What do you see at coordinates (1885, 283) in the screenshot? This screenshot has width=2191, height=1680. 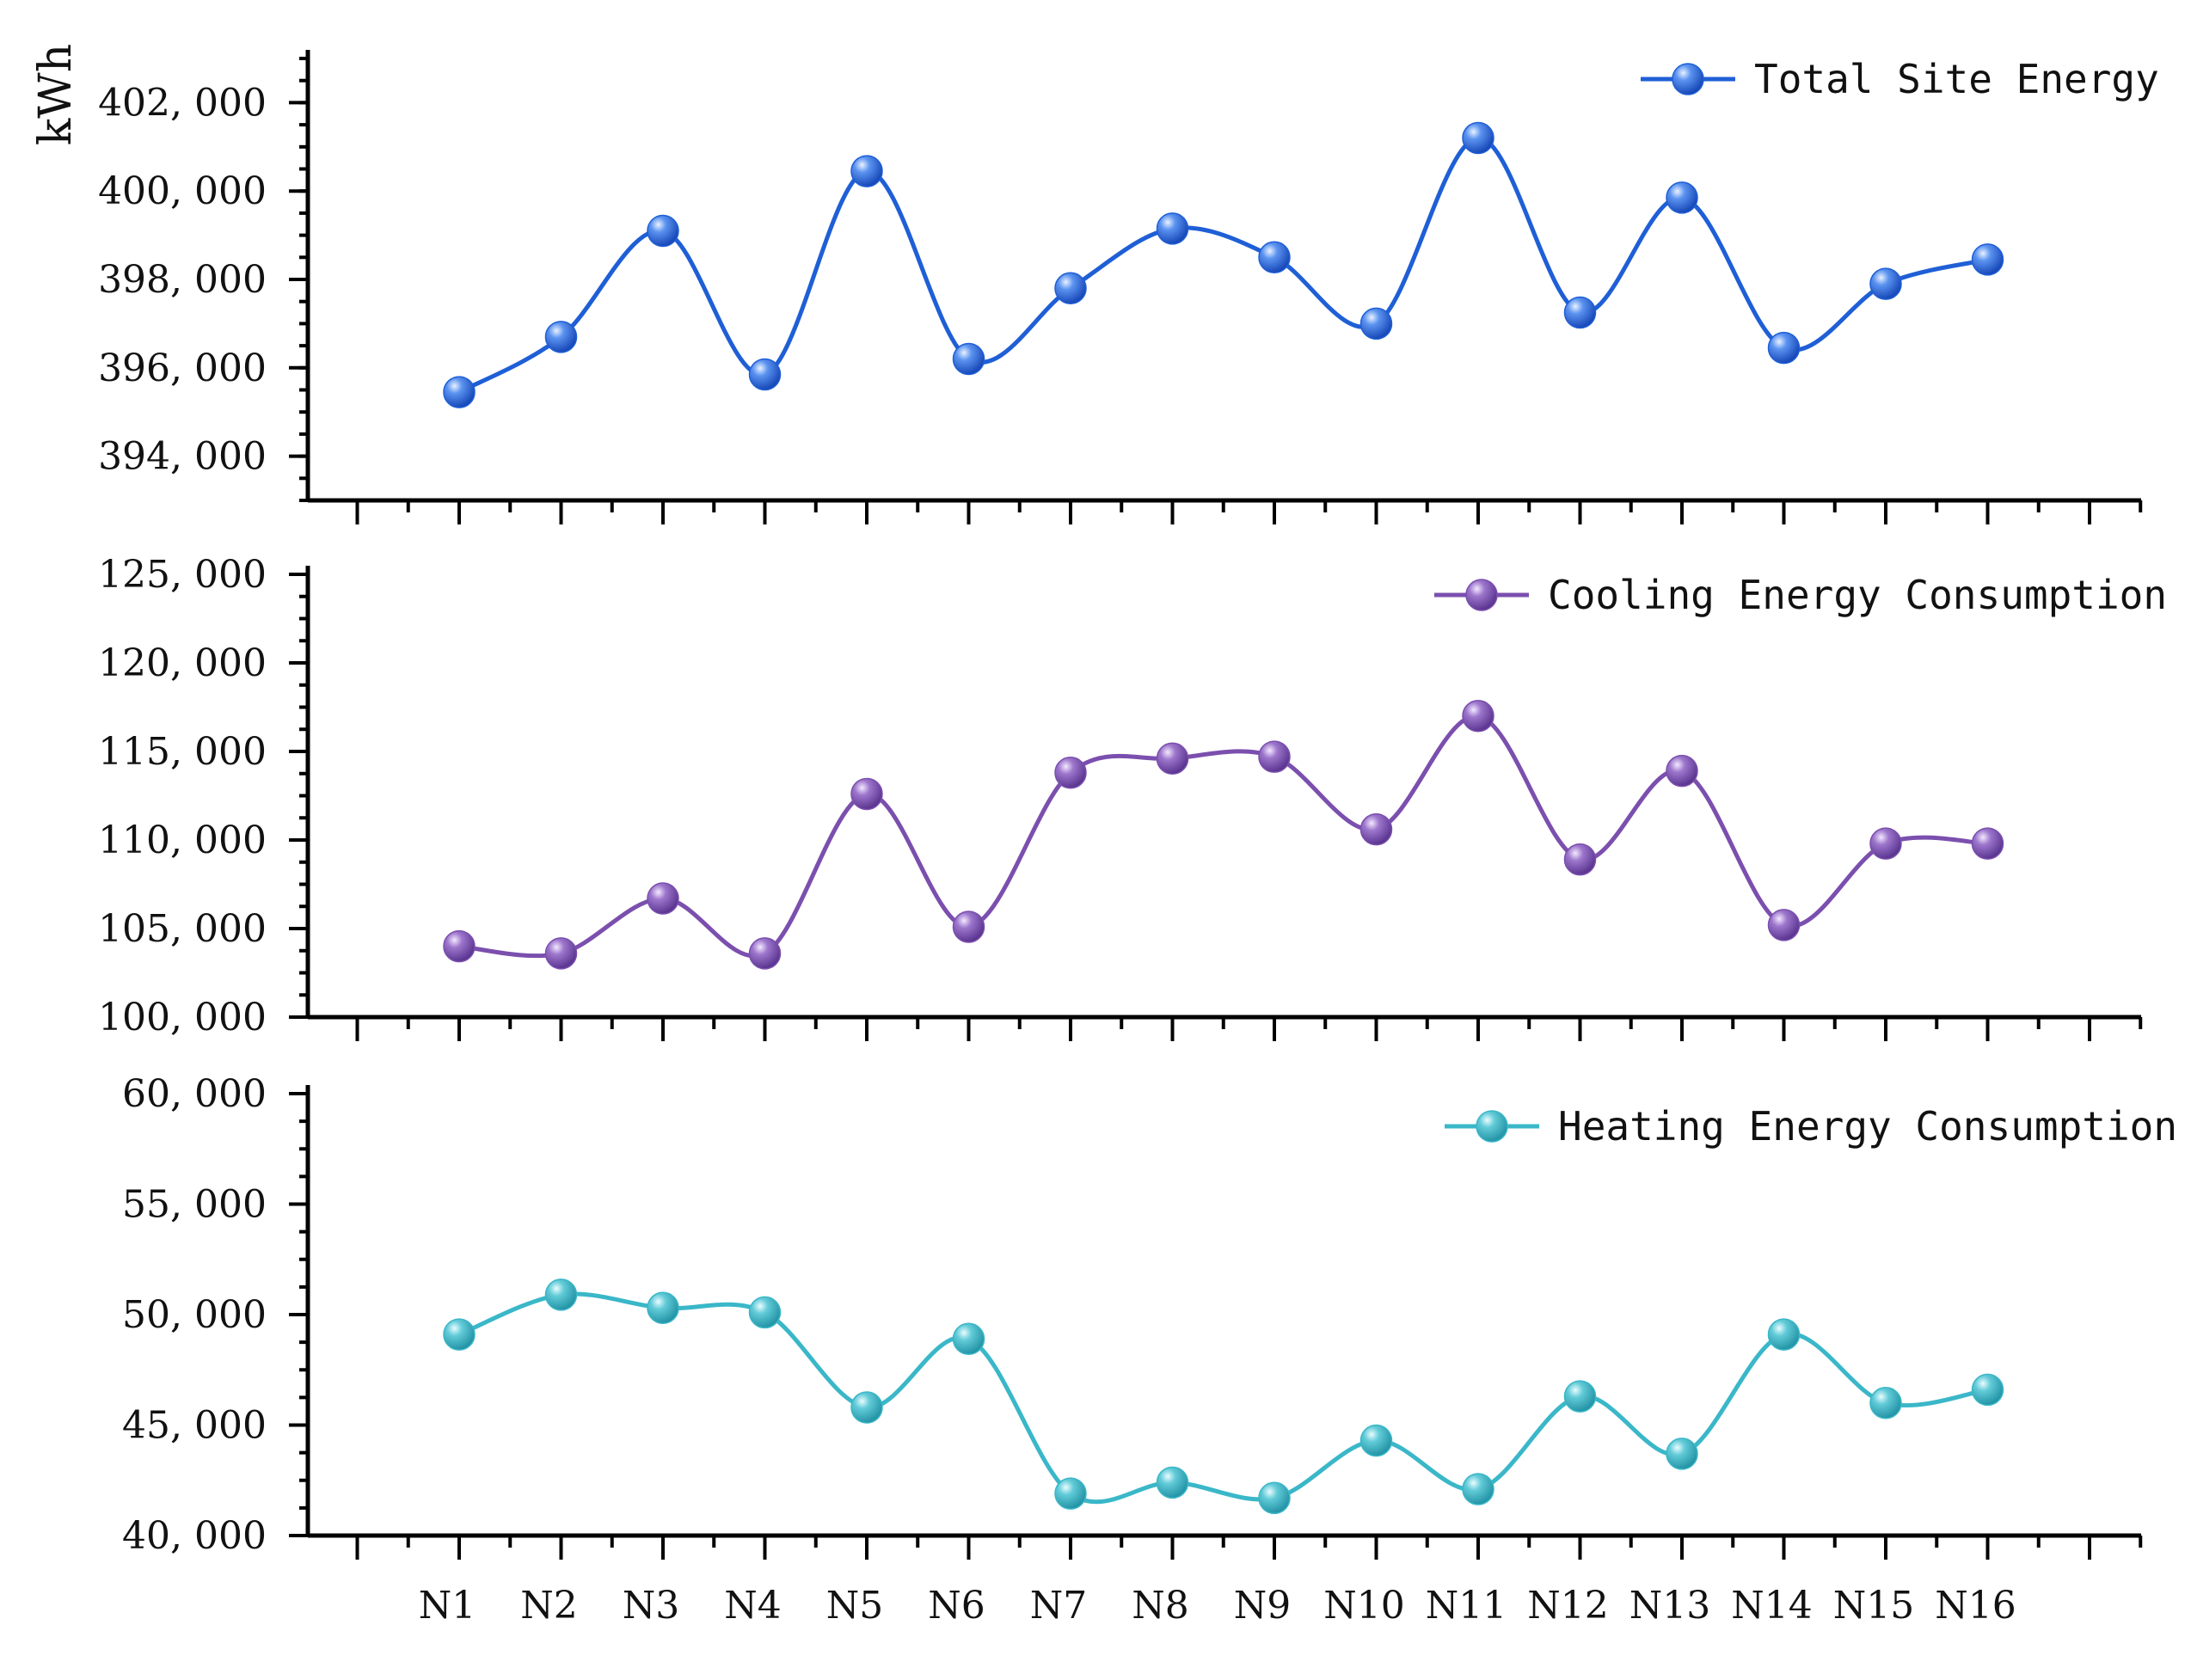 I see `data-point-total-site-energy-n15` at bounding box center [1885, 283].